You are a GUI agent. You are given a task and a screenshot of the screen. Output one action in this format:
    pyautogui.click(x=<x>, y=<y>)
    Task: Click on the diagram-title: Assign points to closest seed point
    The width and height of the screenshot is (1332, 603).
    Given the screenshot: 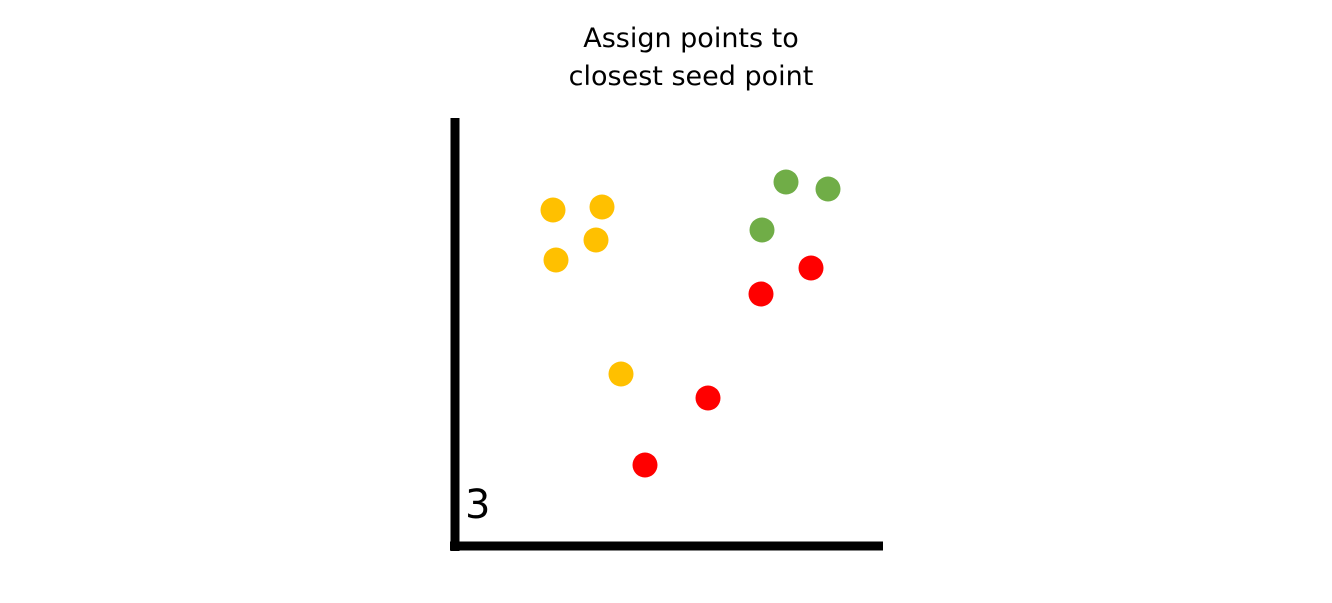 What is the action you would take?
    pyautogui.click(x=691, y=58)
    